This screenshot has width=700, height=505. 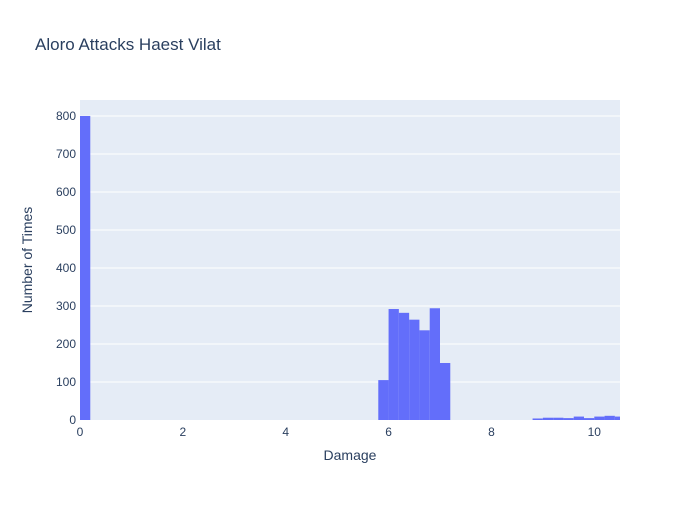 I want to click on y-axis-label: Number of Times, so click(x=27, y=260).